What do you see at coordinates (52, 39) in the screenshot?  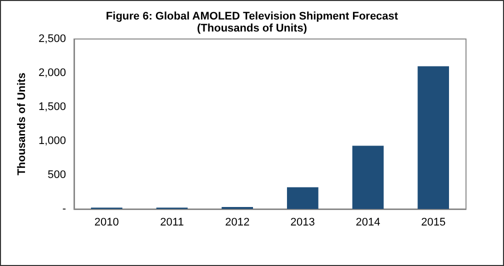 I see `y-tick-label: 2,500` at bounding box center [52, 39].